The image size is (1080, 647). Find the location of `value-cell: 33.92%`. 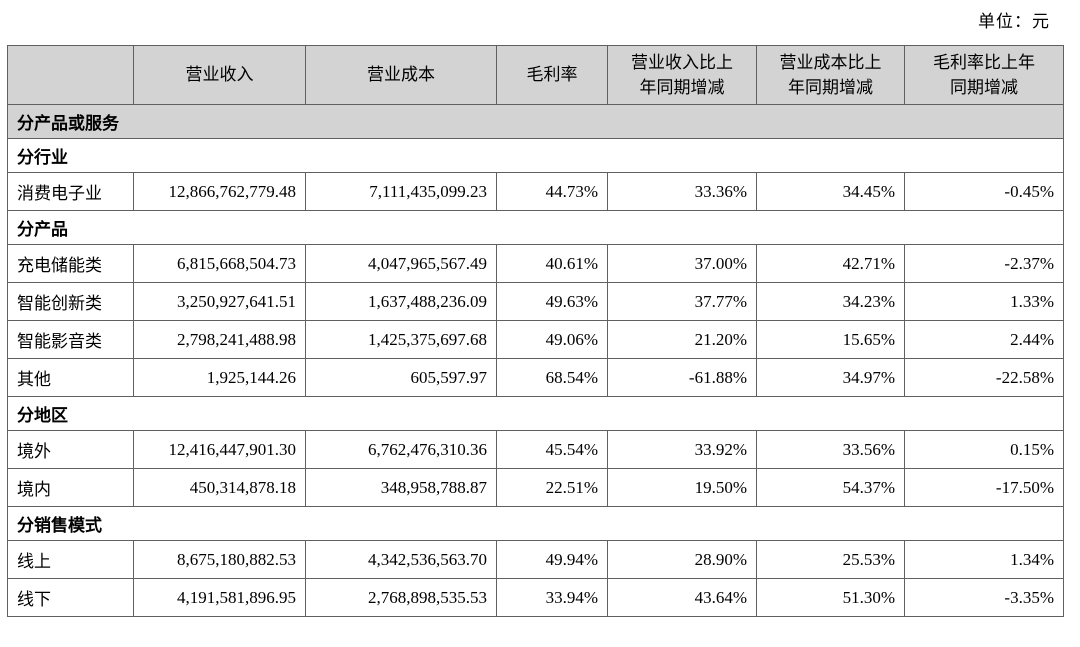

value-cell: 33.92% is located at coordinates (682, 449).